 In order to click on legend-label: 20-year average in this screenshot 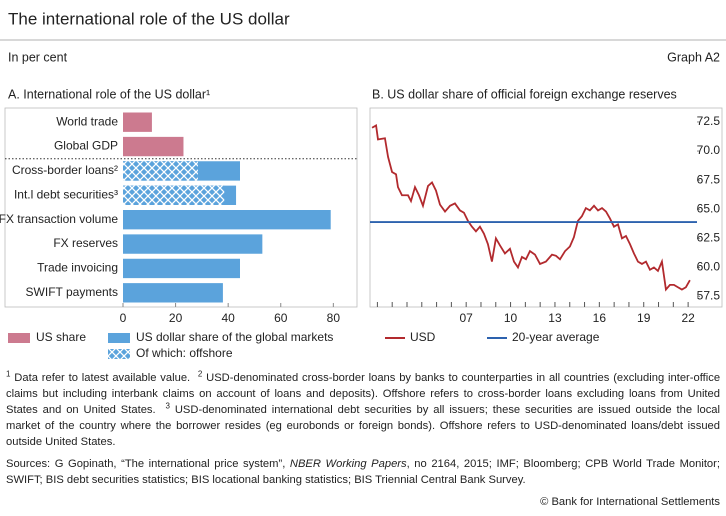, I will do `click(556, 337)`.